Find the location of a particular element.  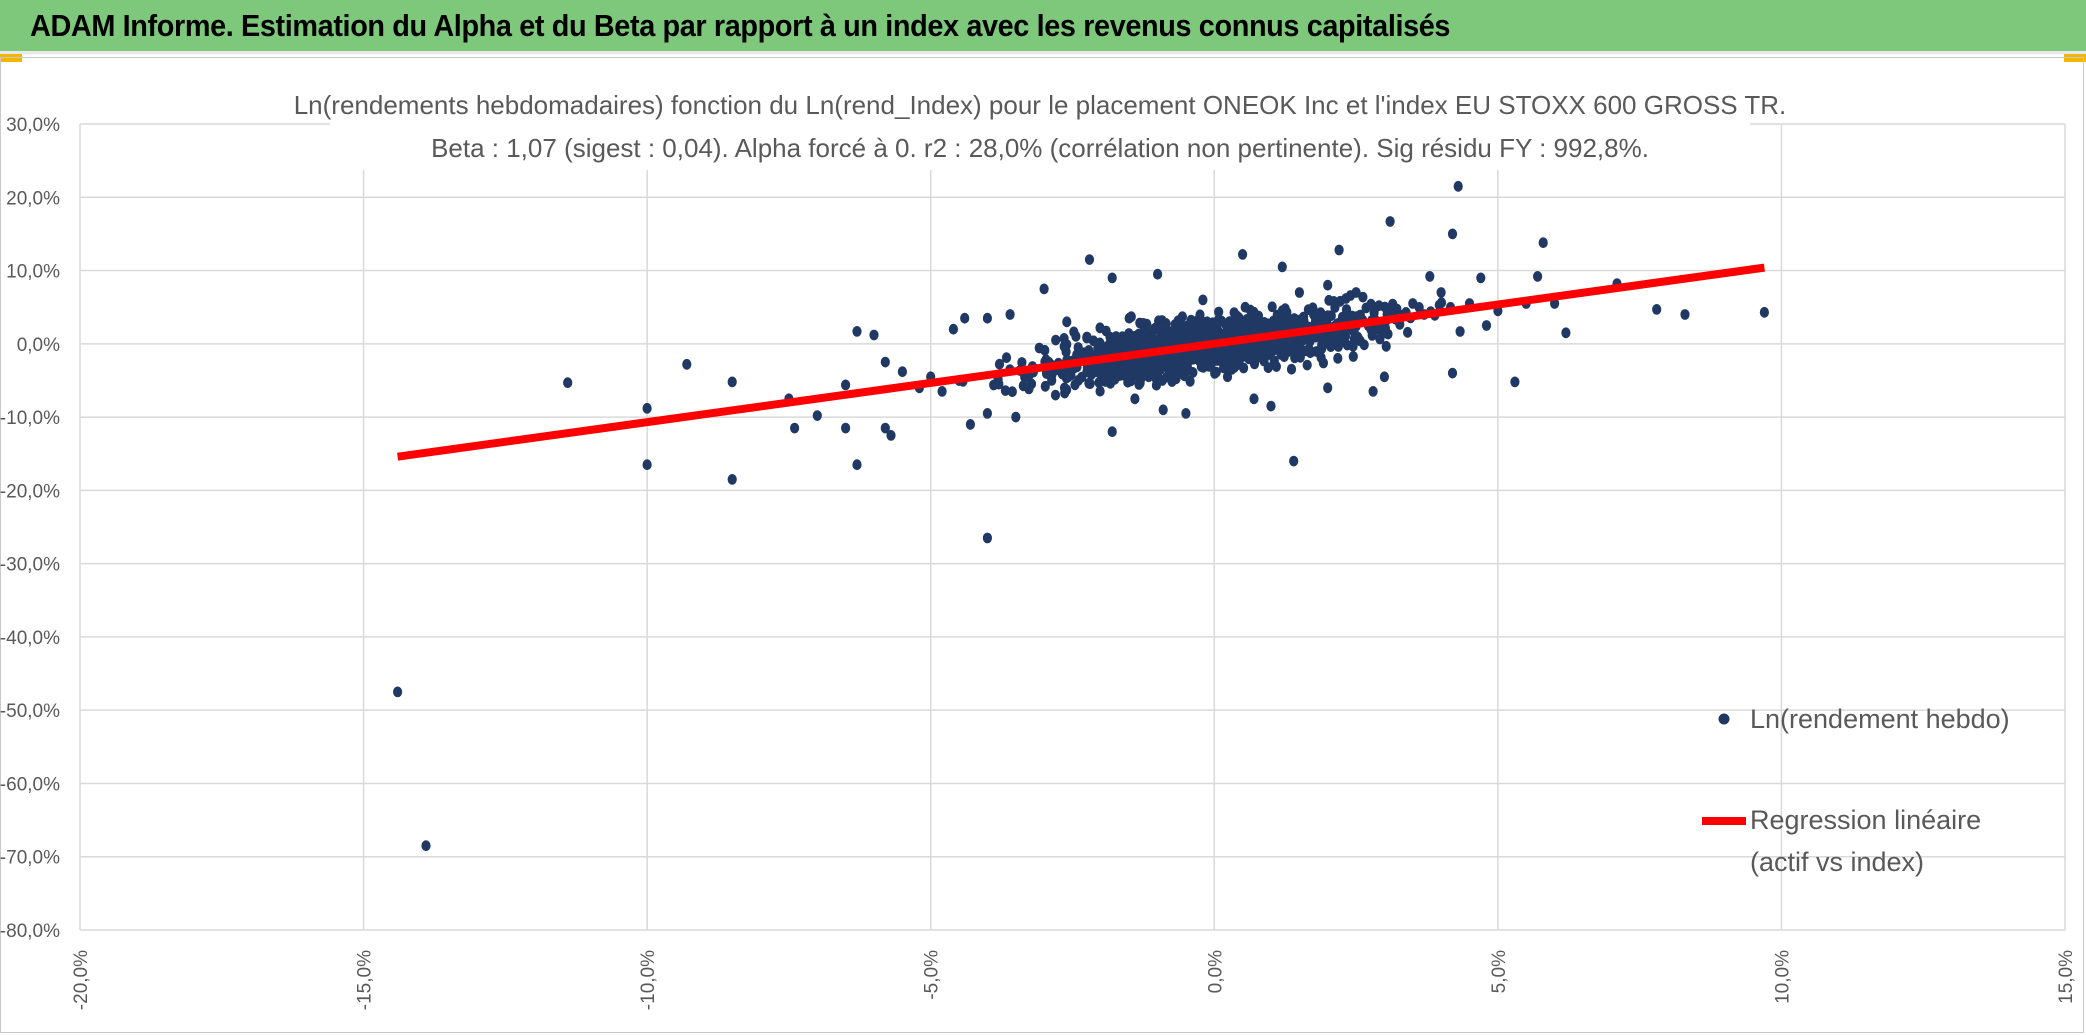

x-tick-label: -10,0% is located at coordinates (648, 980).